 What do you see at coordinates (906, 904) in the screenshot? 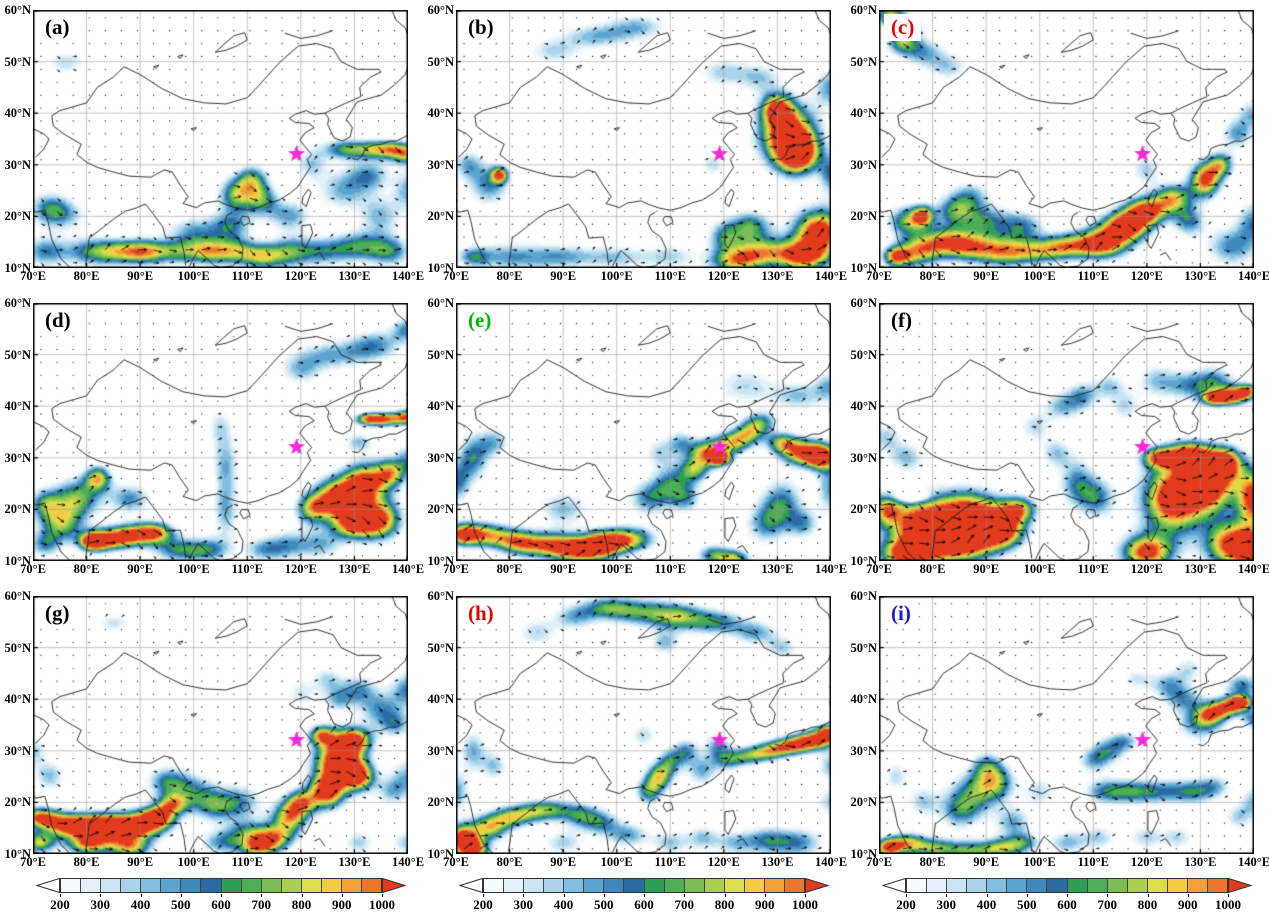
I see `colorbar-tick-label: 200` at bounding box center [906, 904].